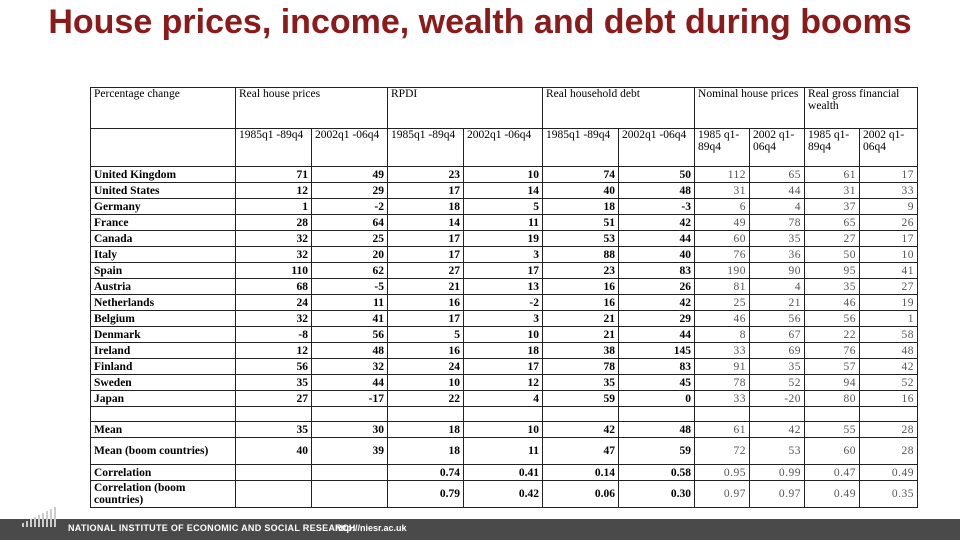 The width and height of the screenshot is (960, 540). I want to click on value-cell: -8, so click(273, 334).